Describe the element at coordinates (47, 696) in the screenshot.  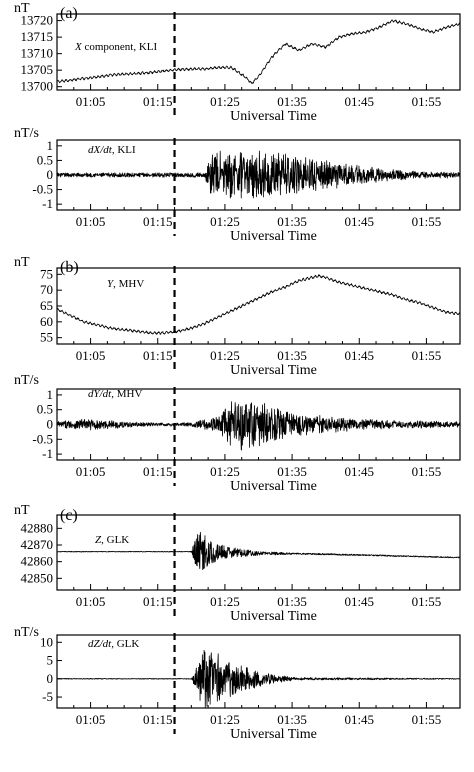
I see `y-tick-label: -5` at that location.